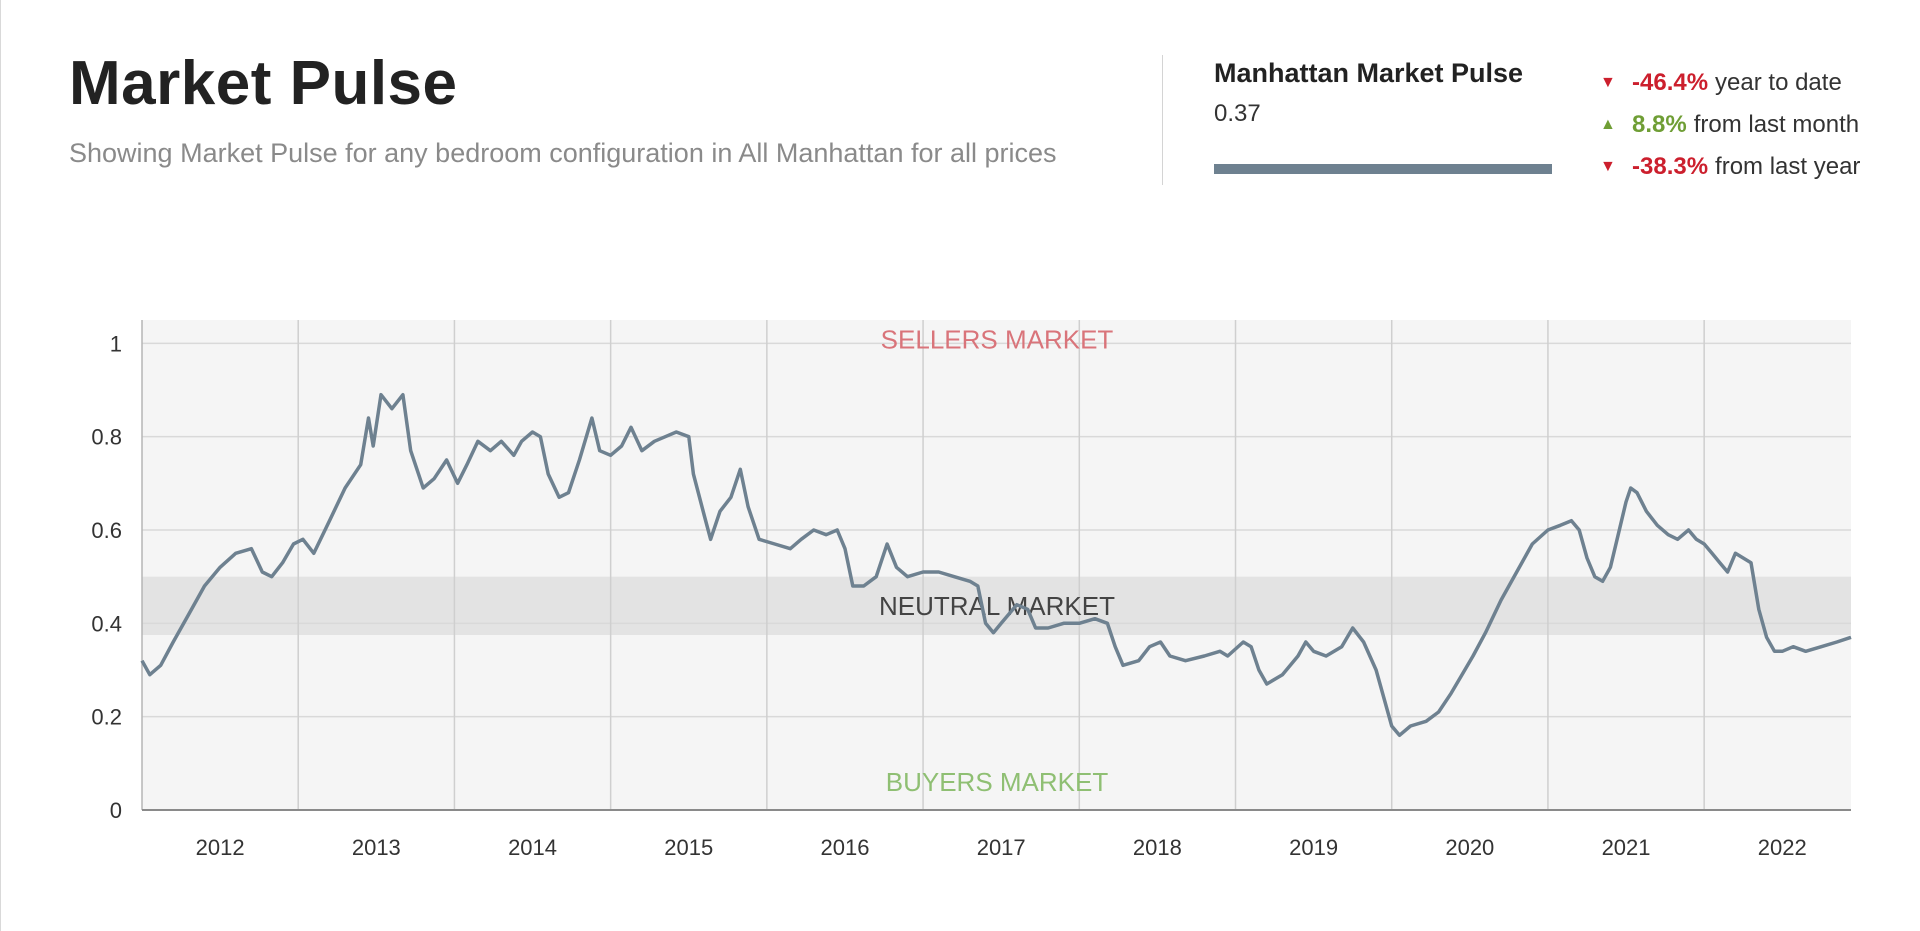 This screenshot has width=1920, height=931. Describe the element at coordinates (688, 847) in the screenshot. I see `x-tick-label: 2015` at that location.